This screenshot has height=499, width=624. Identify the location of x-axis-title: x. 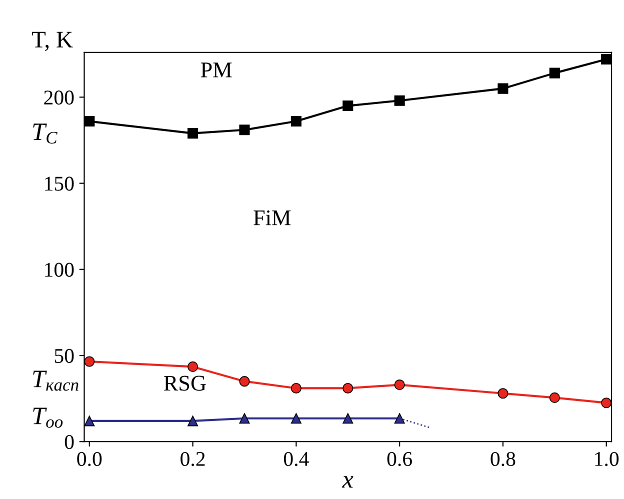
(348, 482).